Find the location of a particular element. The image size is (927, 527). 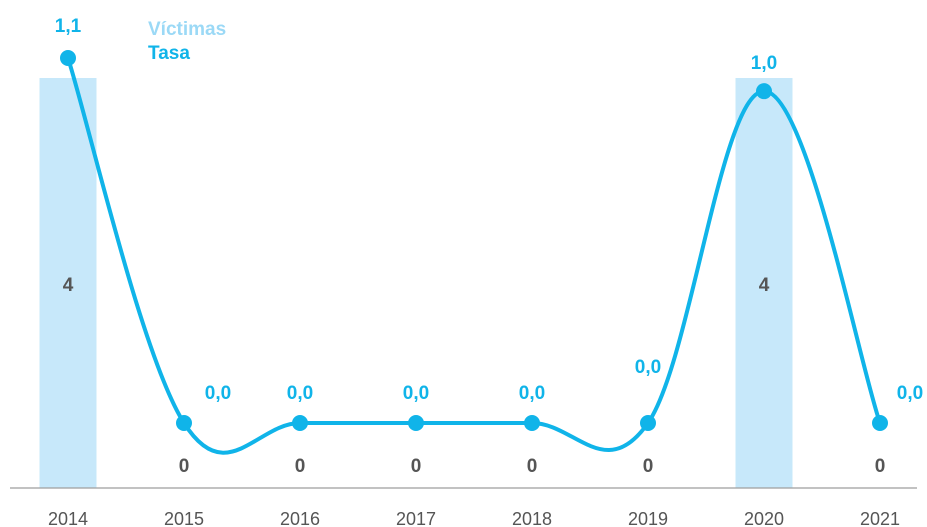

x-tick-2021: 2021 is located at coordinates (880, 518).